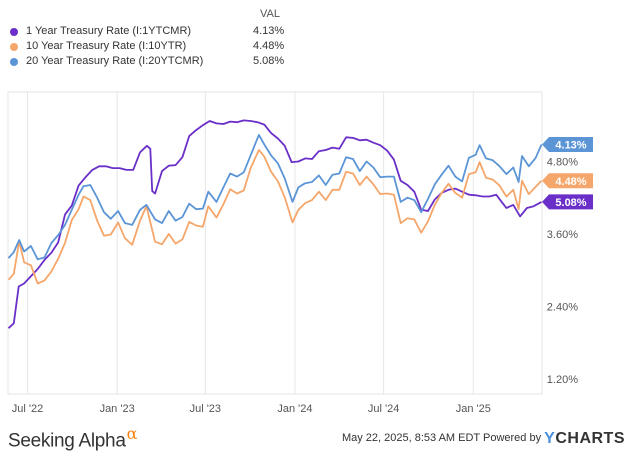  I want to click on end-value-label: 5.08%, so click(570, 203).